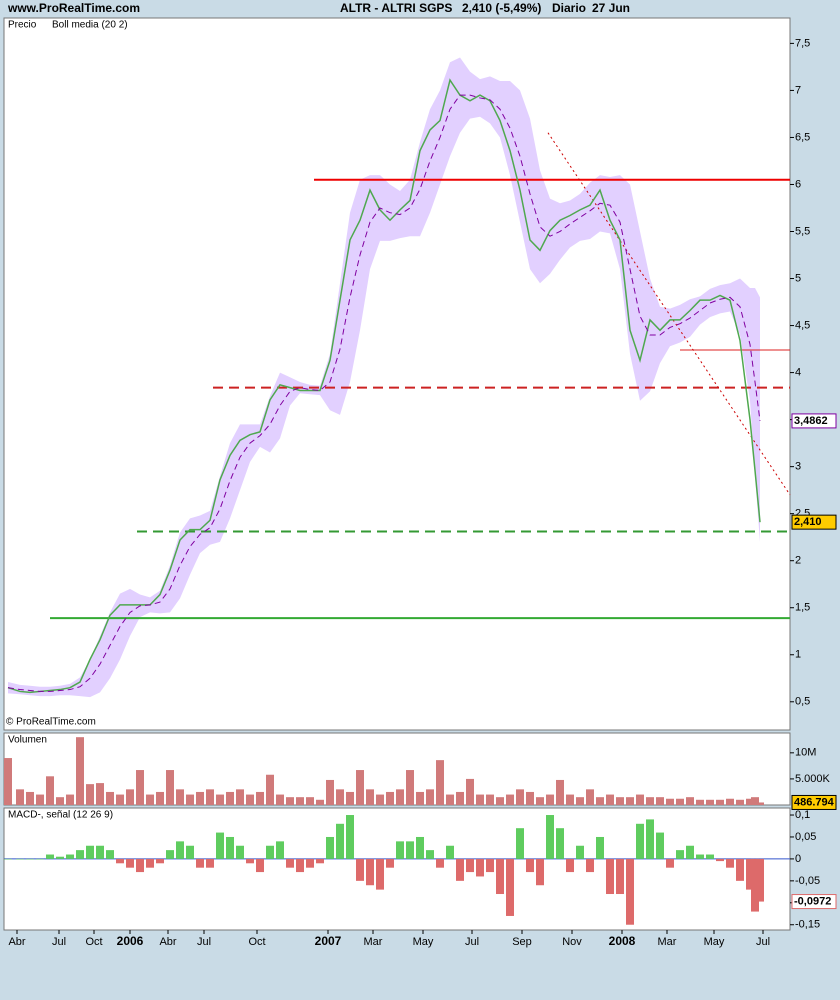 This screenshot has height=1000, width=840. I want to click on x-tick-label: Sep, so click(522, 942).